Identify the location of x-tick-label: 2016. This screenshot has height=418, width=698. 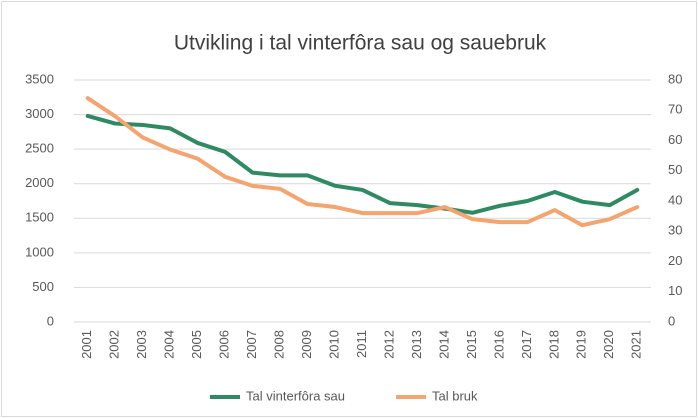
(498, 344).